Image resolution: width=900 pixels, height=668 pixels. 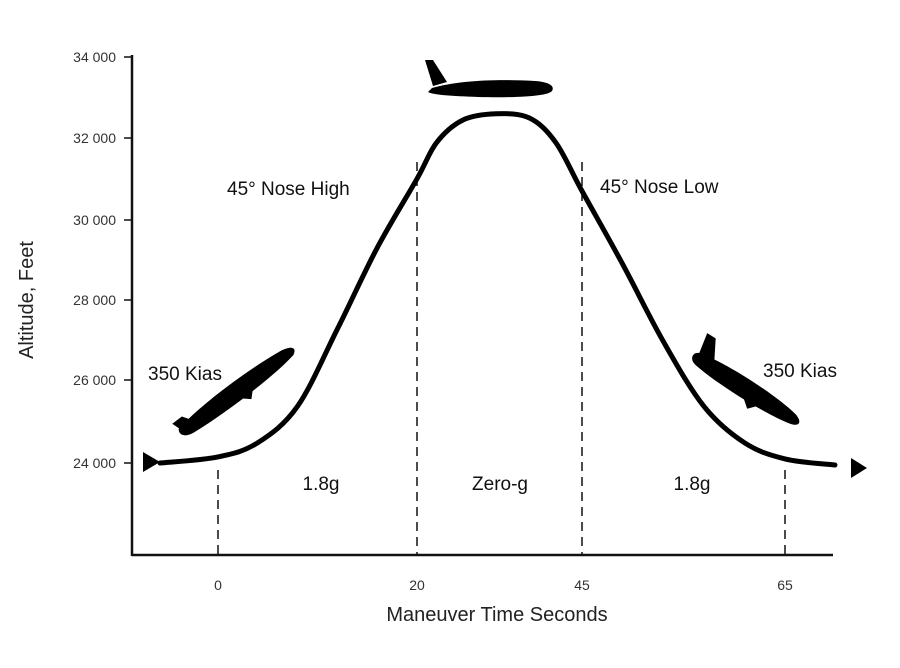 I want to click on x-axis-title: Maneuver Time Seconds, so click(x=496, y=615).